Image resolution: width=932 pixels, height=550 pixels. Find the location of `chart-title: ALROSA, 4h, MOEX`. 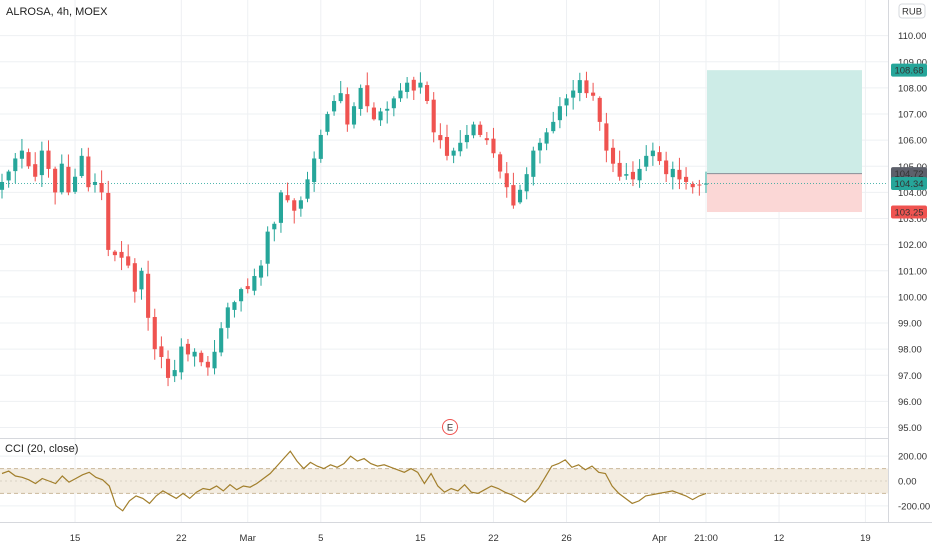

chart-title: ALROSA, 4h, MOEX is located at coordinates (57, 12).